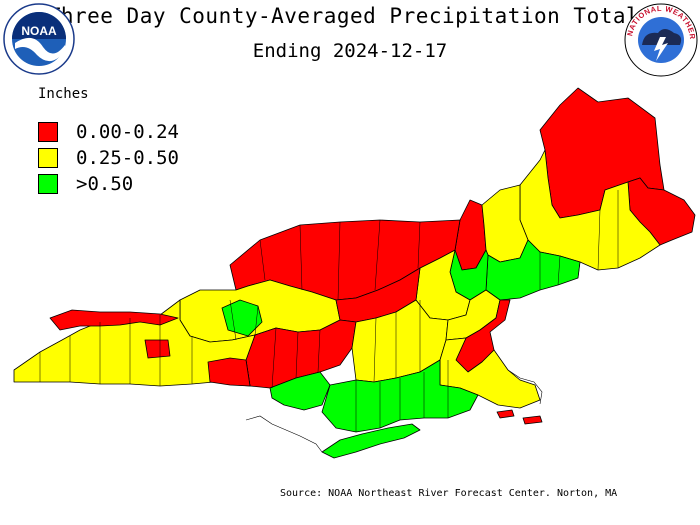 Image resolution: width=700 pixels, height=525 pixels. Describe the element at coordinates (661, 40) in the screenshot. I see `nws-logo: NATIONAL WEATHER SERVICE` at that location.